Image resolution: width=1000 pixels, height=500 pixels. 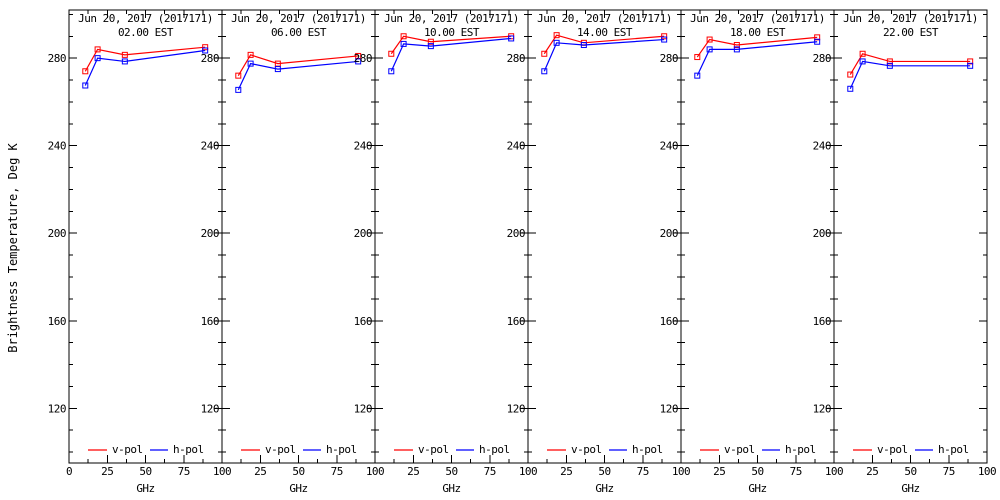 What do you see at coordinates (299, 32) in the screenshot?
I see `panel-subtitle: 06.00 EST` at bounding box center [299, 32].